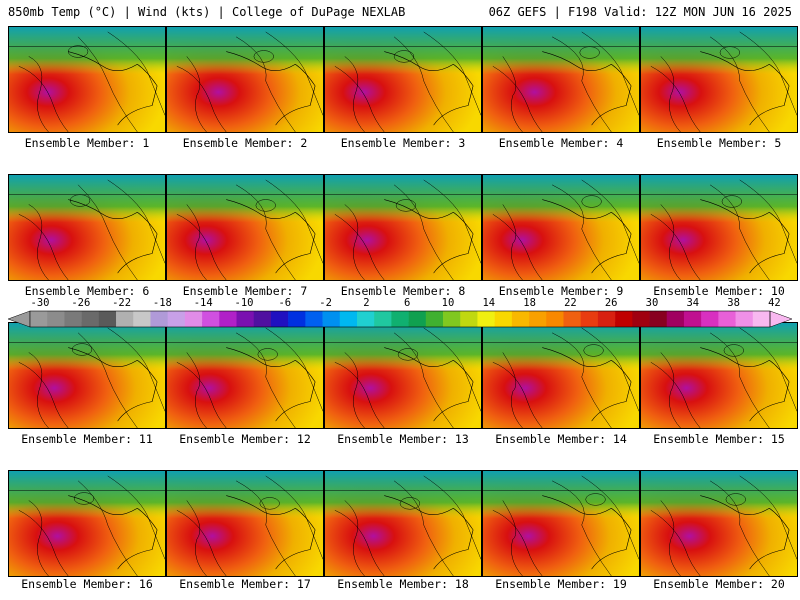  What do you see at coordinates (611, 303) in the screenshot?
I see `colorbar-tick-label: 26` at bounding box center [611, 303].